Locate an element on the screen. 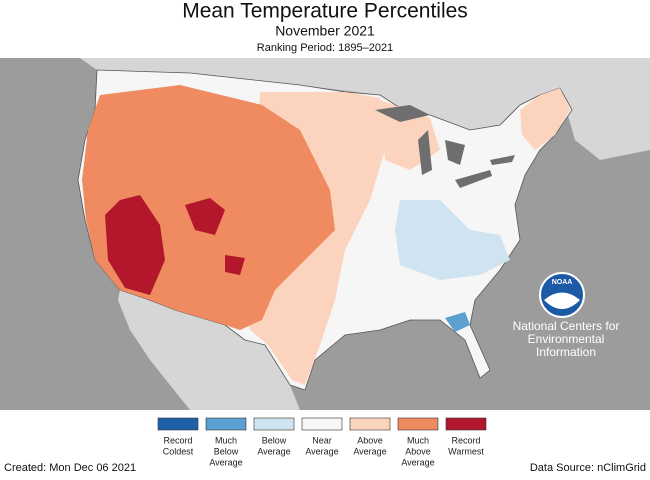 The height and width of the screenshot is (480, 650). great-lakes is located at coordinates (445, 146).